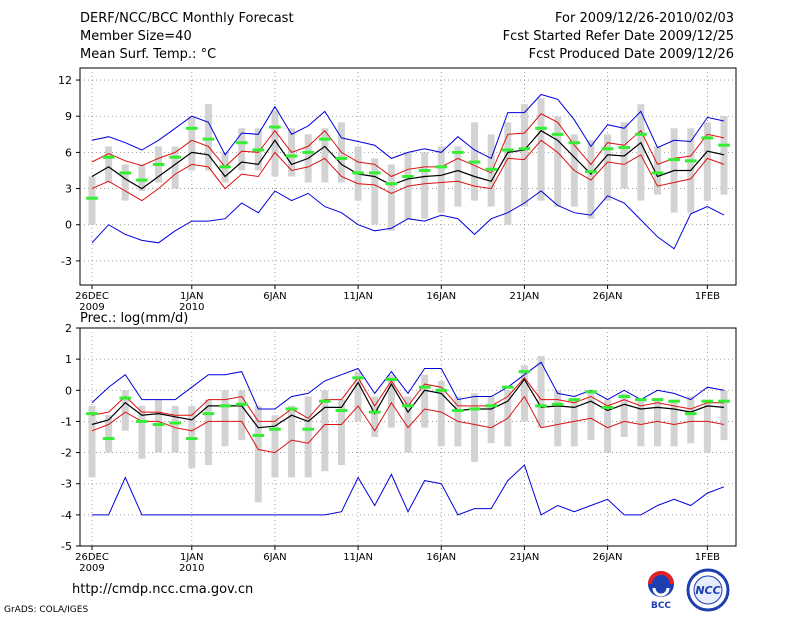 The height and width of the screenshot is (618, 800). I want to click on forecast-period: For 2009/12/26-2010/02/03, so click(644, 18).